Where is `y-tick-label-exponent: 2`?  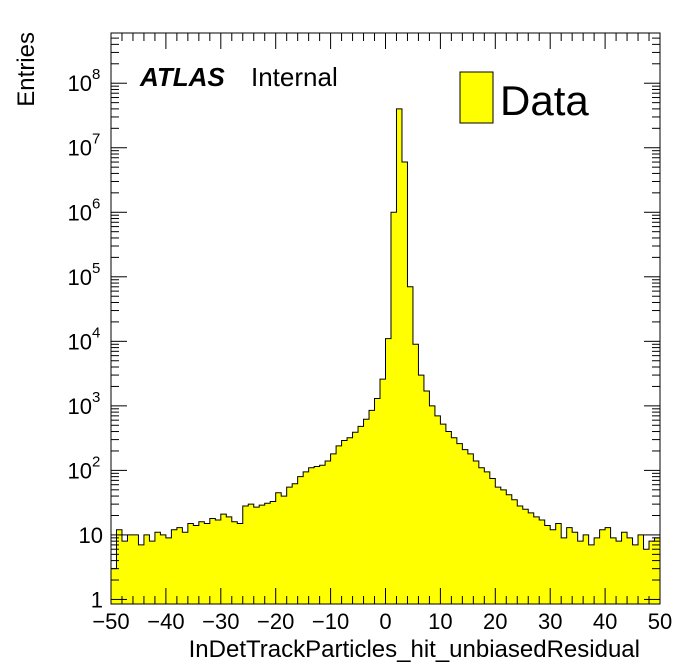
y-tick-label-exponent: 2 is located at coordinates (96, 461).